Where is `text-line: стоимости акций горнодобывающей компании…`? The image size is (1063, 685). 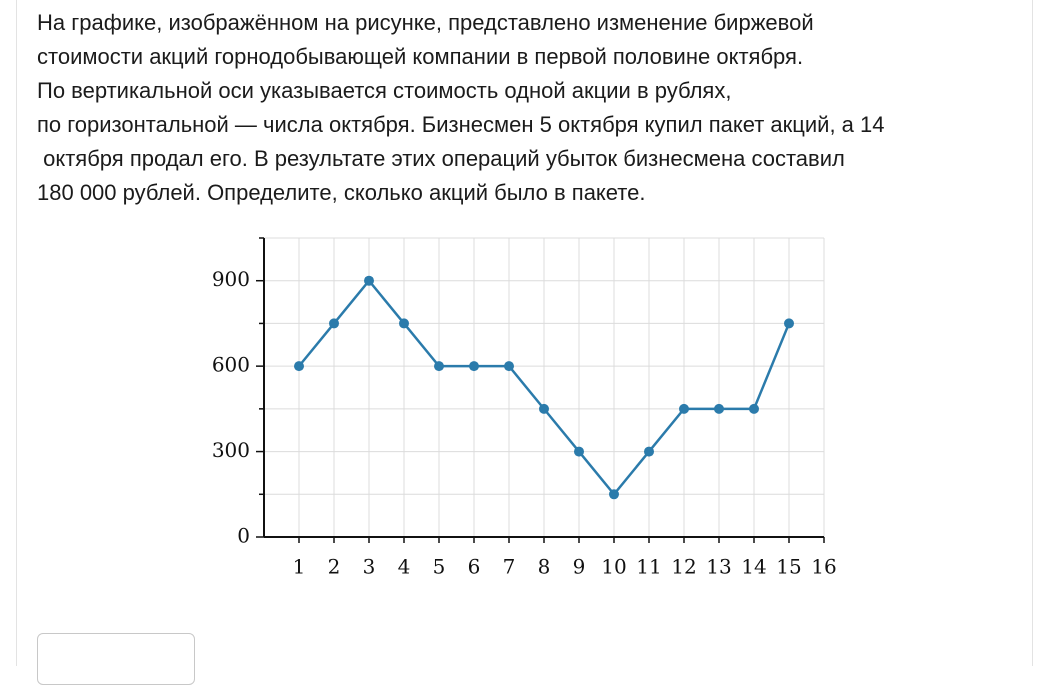 text-line: стоимости акций горнодобывающей компании… is located at coordinates (420, 56).